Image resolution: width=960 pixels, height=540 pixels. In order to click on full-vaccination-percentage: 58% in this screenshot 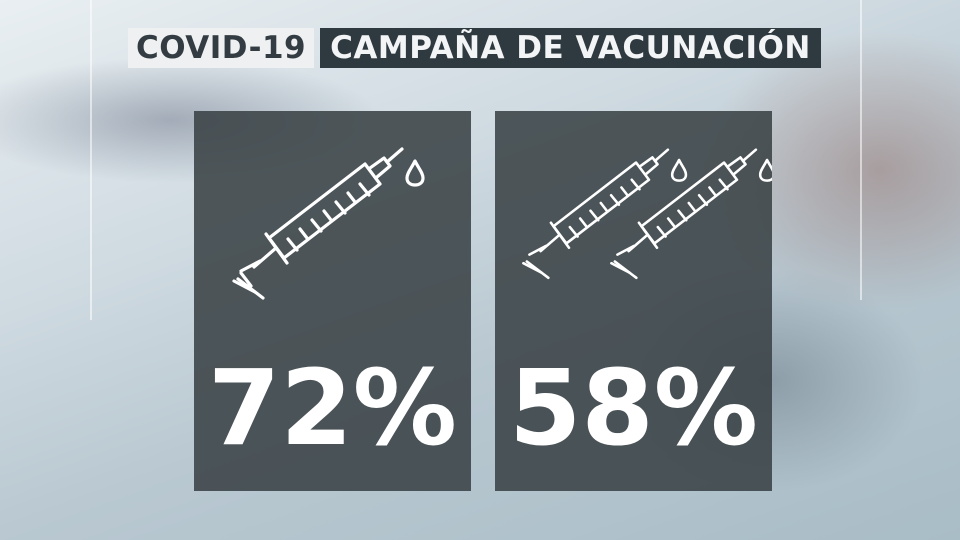, I will do `click(633, 408)`.